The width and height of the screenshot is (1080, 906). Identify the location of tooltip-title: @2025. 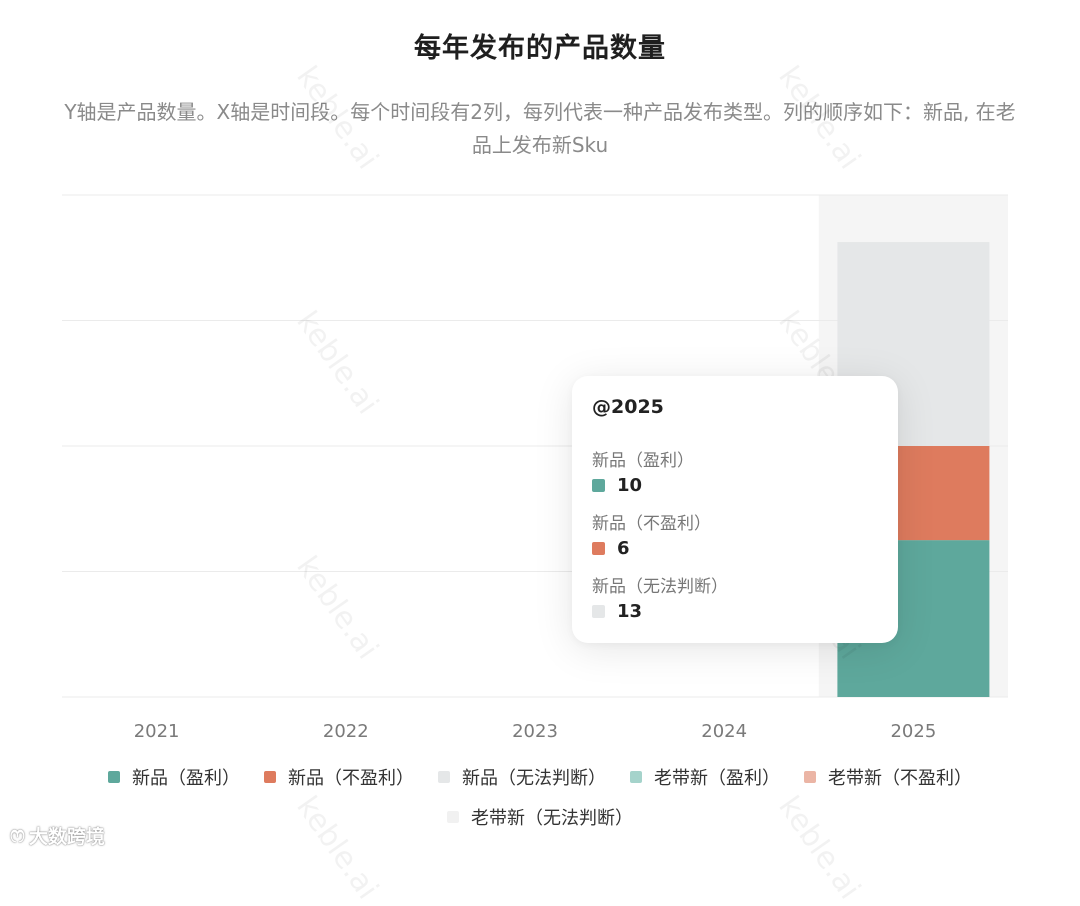
(628, 407).